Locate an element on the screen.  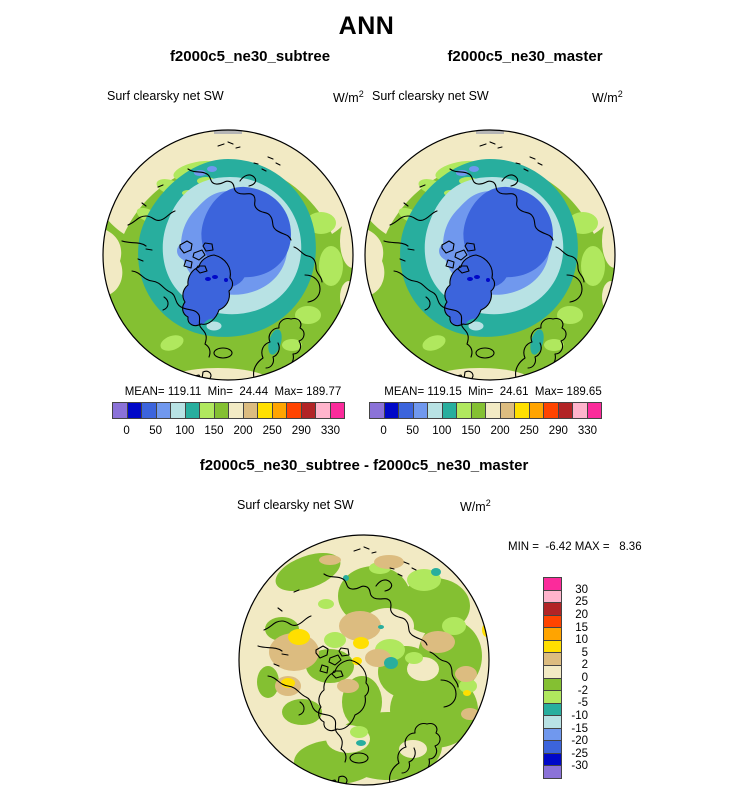
polar-map-master is located at coordinates (490, 255).